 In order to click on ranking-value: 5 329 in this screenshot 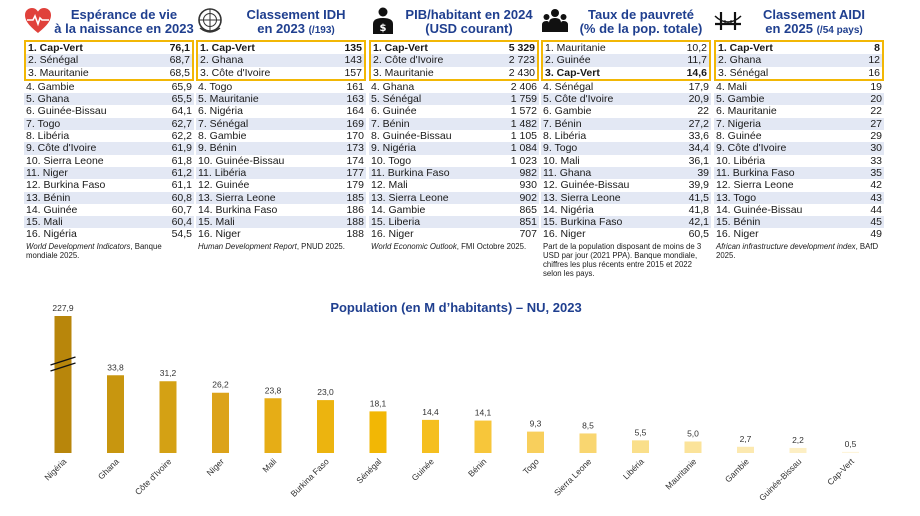, I will do `click(521, 48)`.